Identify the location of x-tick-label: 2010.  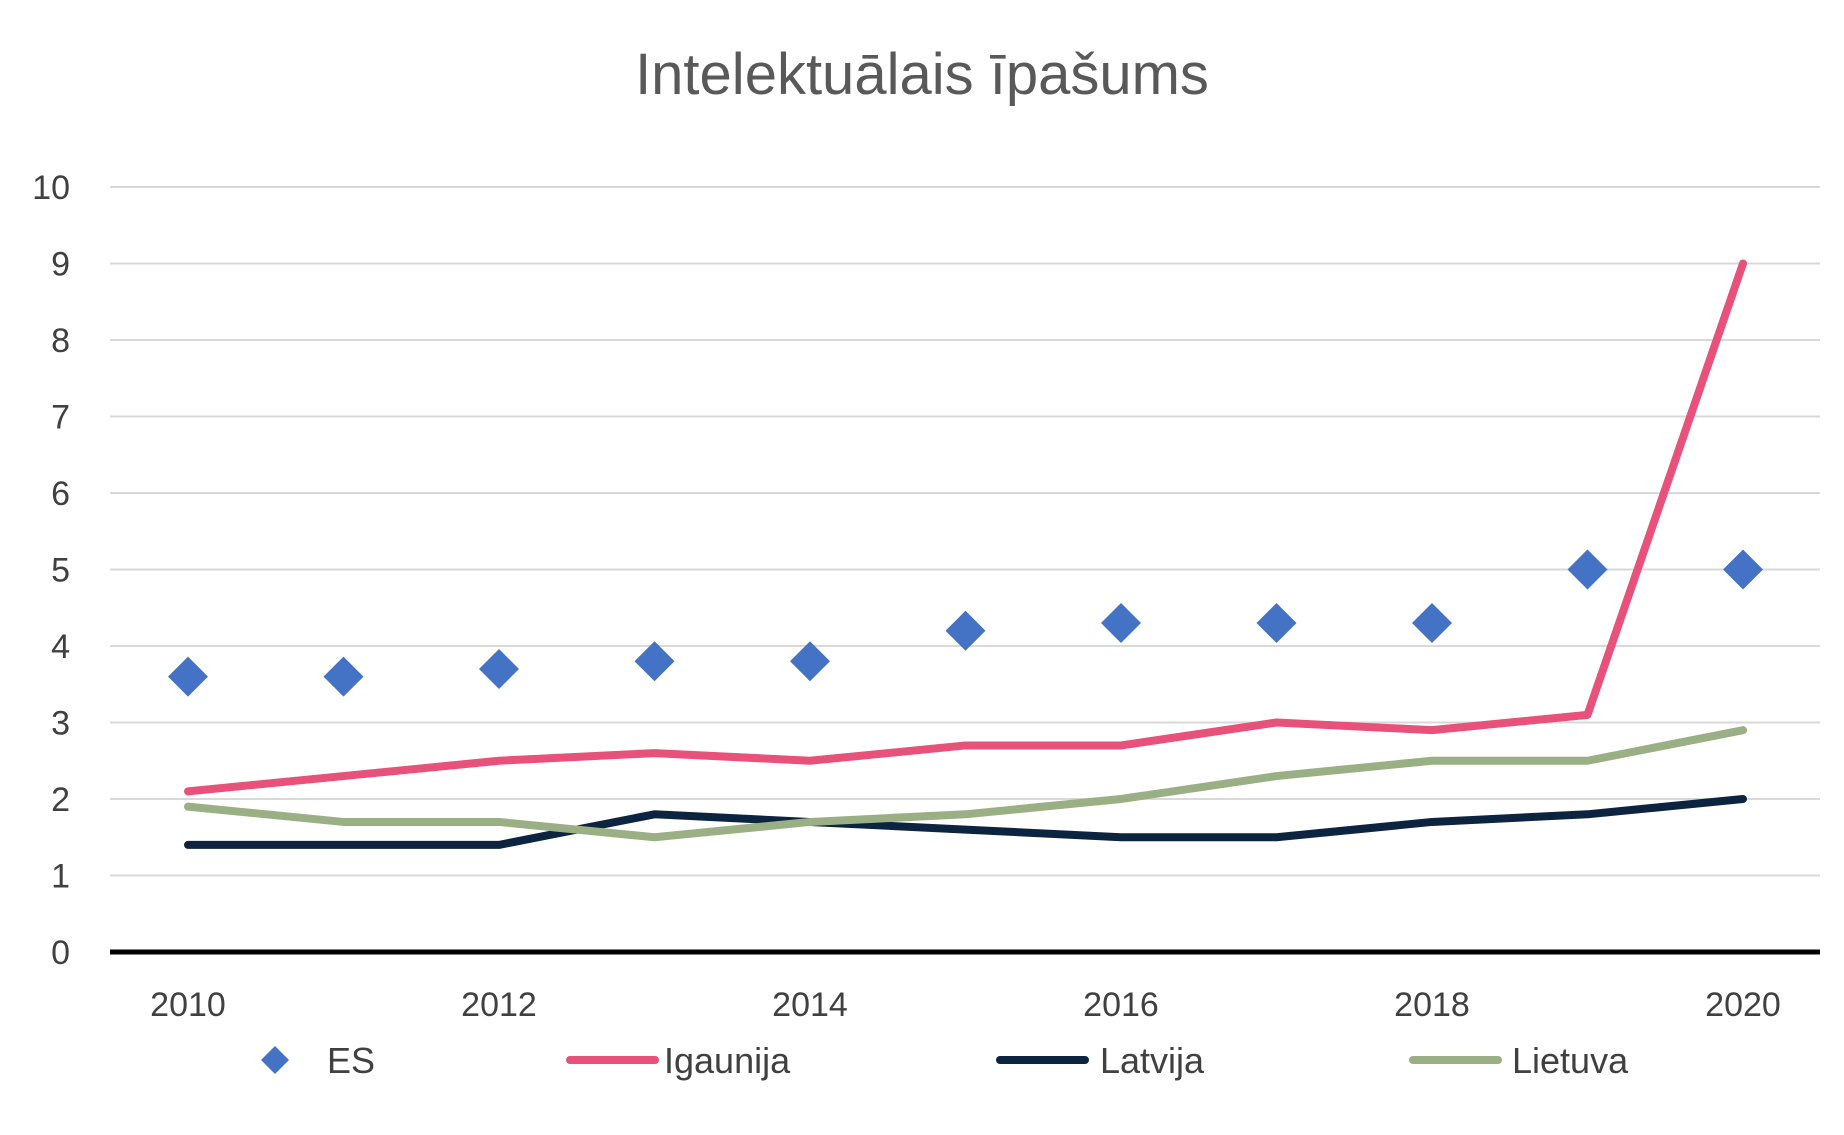
(188, 1005).